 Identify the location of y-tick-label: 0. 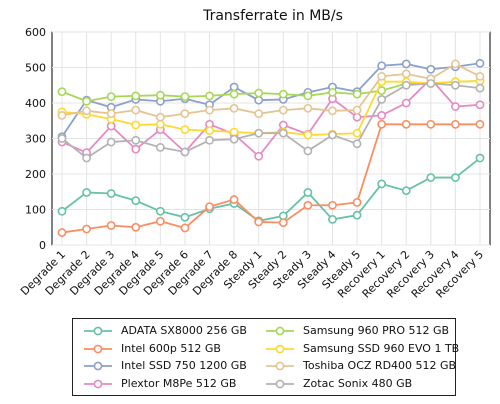
(42, 245).